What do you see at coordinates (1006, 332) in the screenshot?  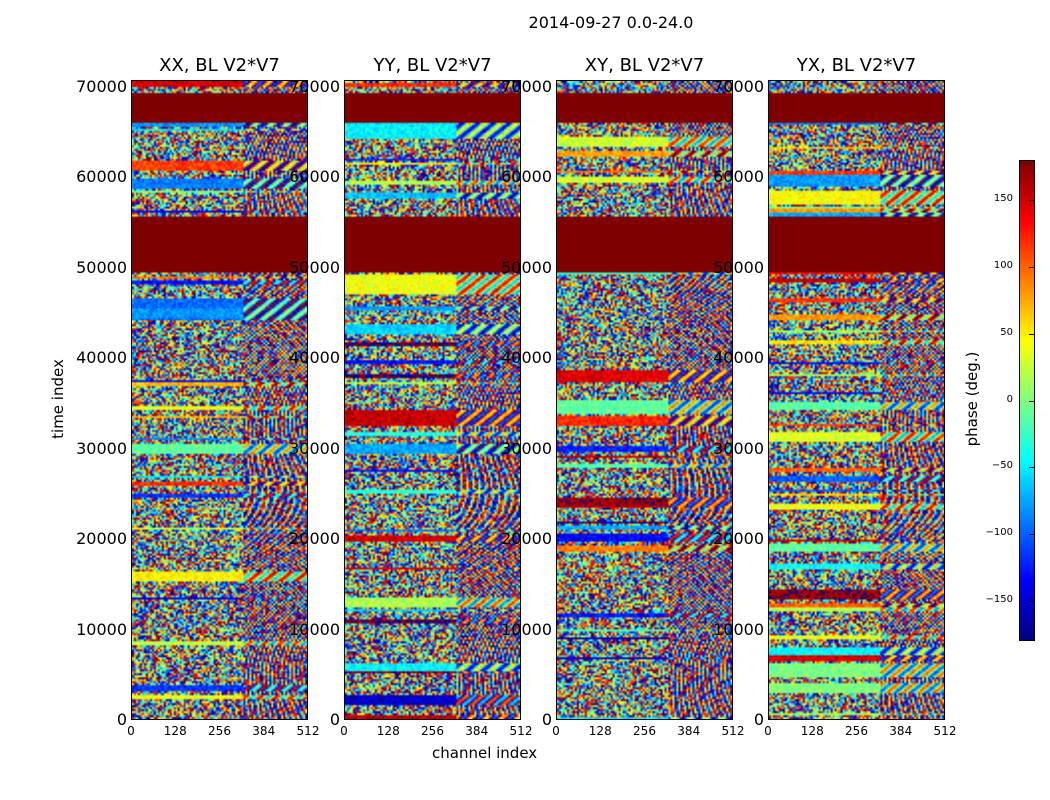 I see `colorbar-tick-label: 50` at bounding box center [1006, 332].